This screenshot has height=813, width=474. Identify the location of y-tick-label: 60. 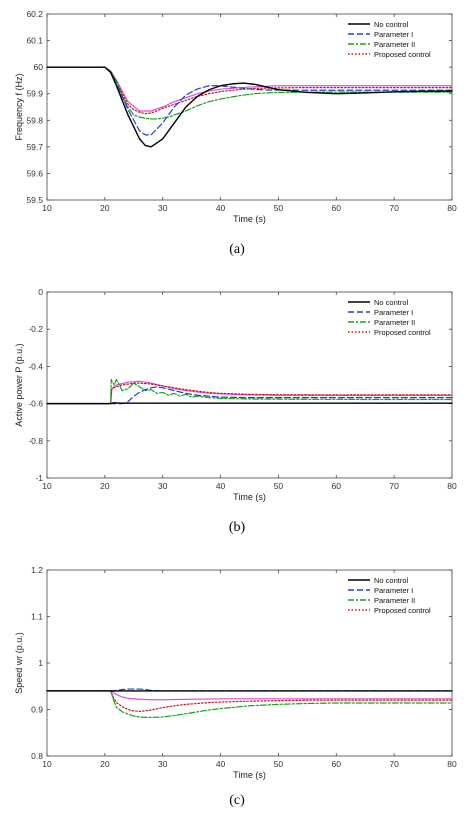
(39, 67).